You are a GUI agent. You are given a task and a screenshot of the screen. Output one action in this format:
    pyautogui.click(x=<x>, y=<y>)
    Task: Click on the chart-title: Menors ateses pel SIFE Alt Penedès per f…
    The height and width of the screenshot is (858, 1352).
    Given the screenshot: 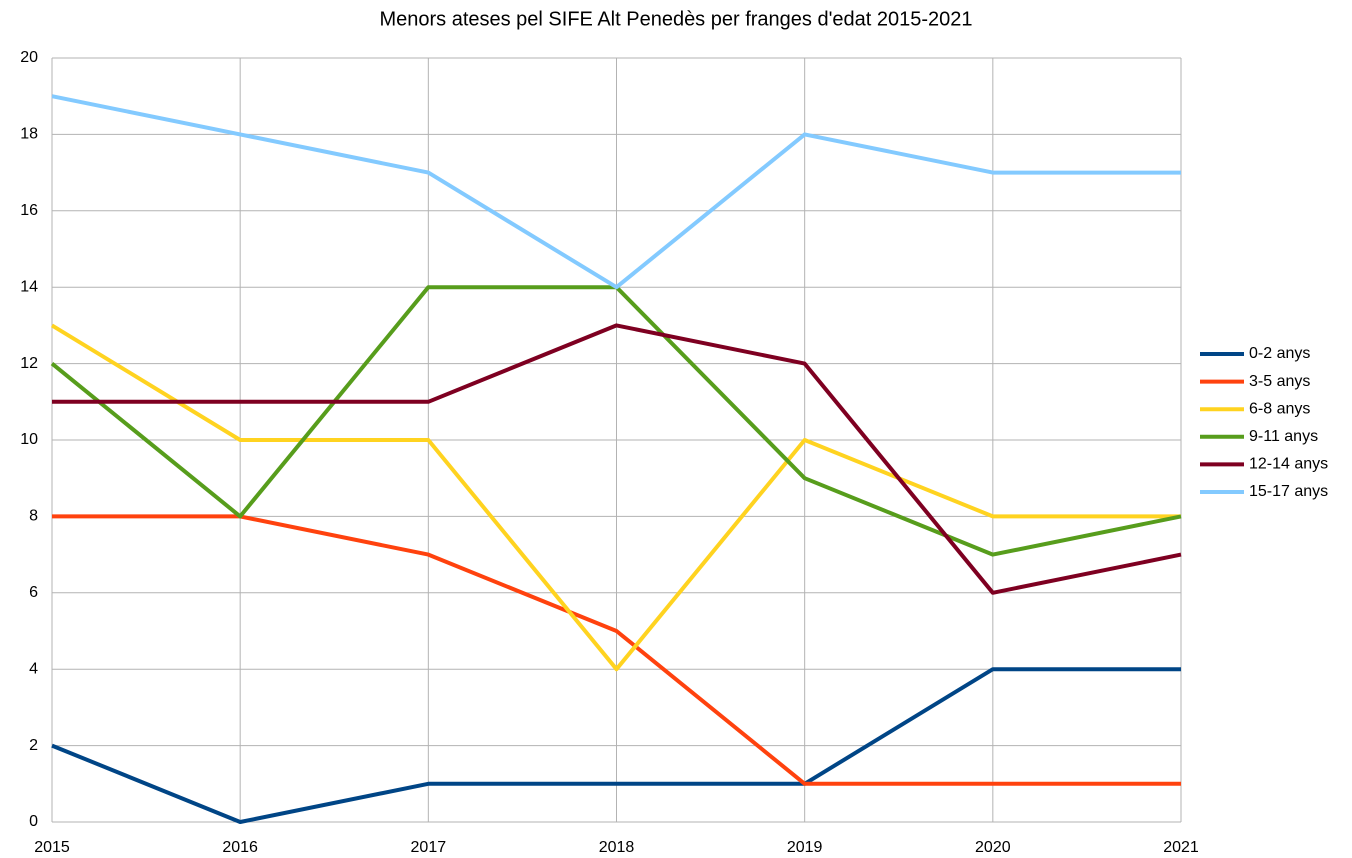 What is the action you would take?
    pyautogui.click(x=675, y=19)
    